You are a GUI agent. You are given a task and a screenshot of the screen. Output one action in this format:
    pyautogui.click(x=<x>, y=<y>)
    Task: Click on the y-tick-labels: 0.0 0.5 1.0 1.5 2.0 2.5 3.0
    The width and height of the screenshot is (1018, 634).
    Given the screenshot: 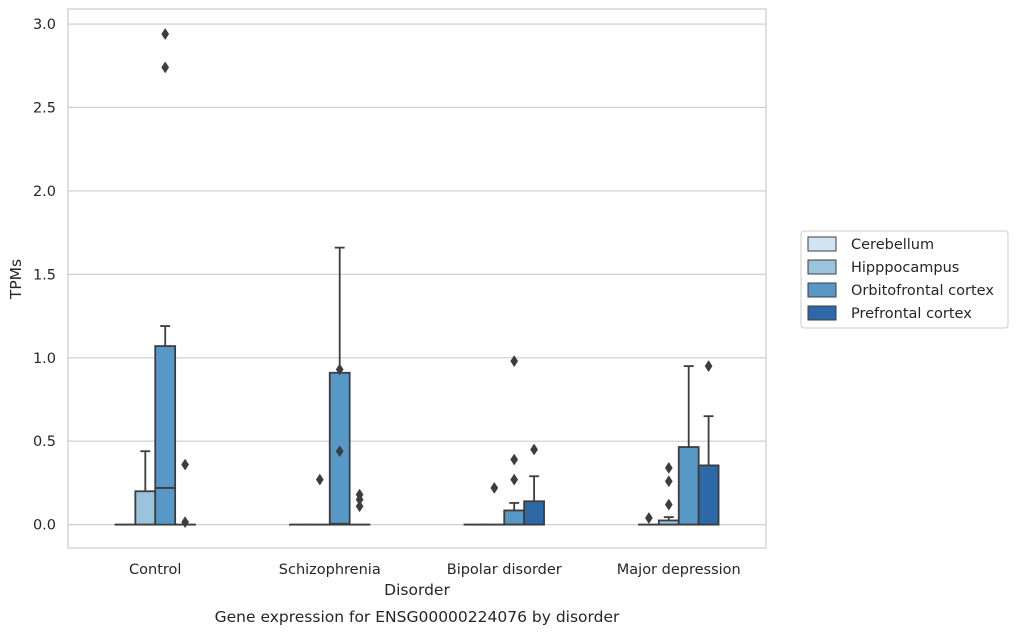 What is the action you would take?
    pyautogui.click(x=44, y=275)
    